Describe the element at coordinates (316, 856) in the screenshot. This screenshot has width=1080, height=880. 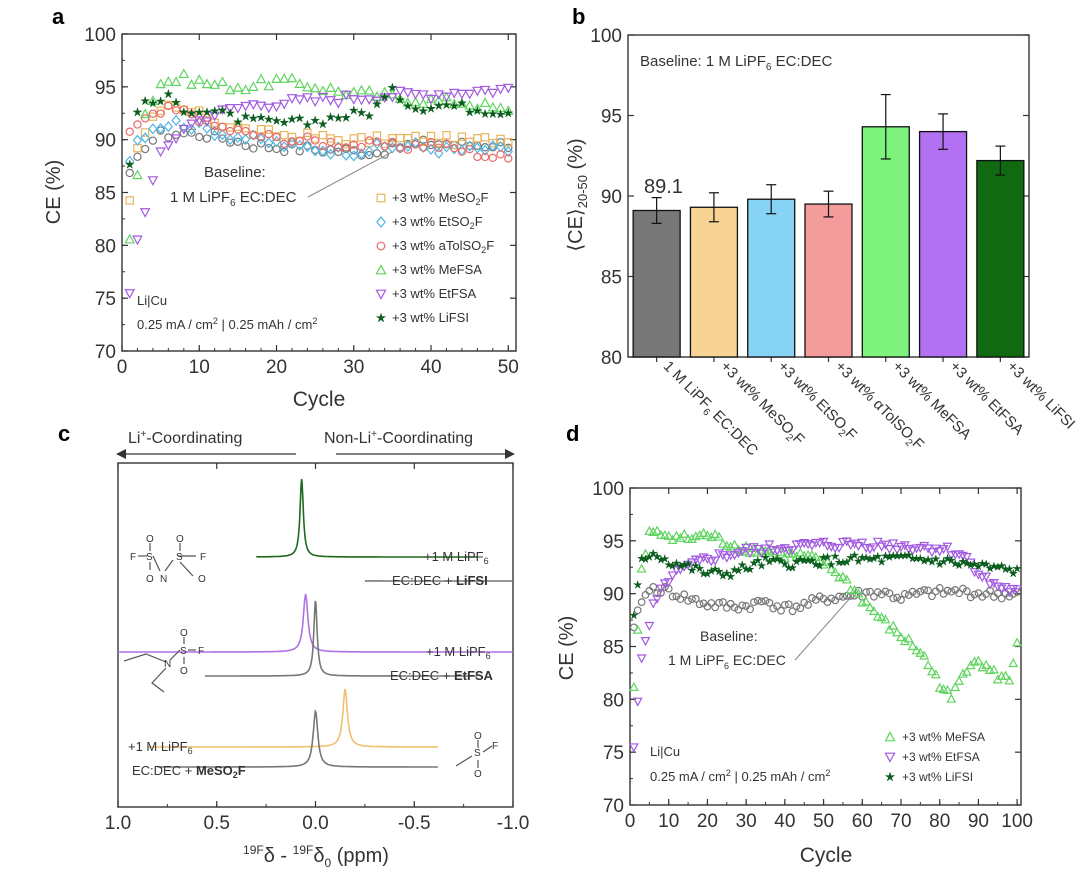
I see `panel-c-xlabel: 19Fδ - 19Fδ0 (ppm)` at that location.